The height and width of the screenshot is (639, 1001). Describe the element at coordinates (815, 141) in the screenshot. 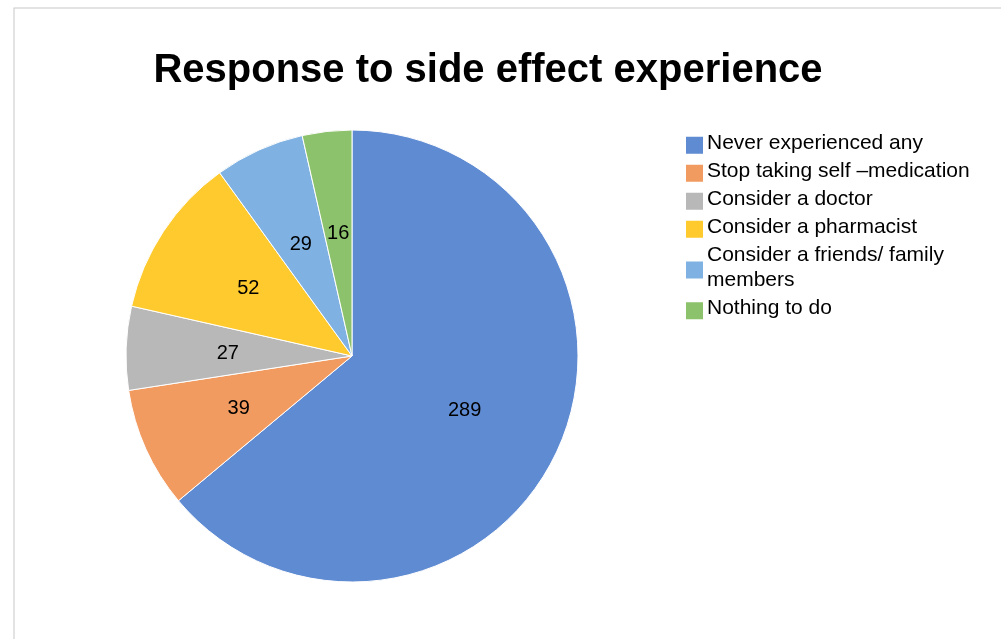

I see `legend-label: Never experienced any` at that location.